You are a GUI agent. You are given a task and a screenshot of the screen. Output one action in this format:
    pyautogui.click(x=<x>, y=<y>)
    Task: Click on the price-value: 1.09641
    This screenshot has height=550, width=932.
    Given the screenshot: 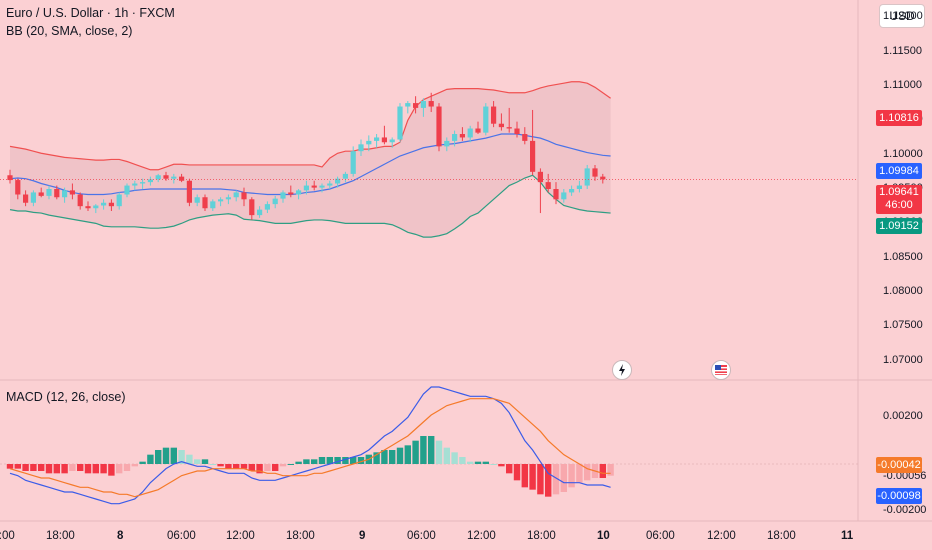 What is the action you would take?
    pyautogui.click(x=899, y=192)
    